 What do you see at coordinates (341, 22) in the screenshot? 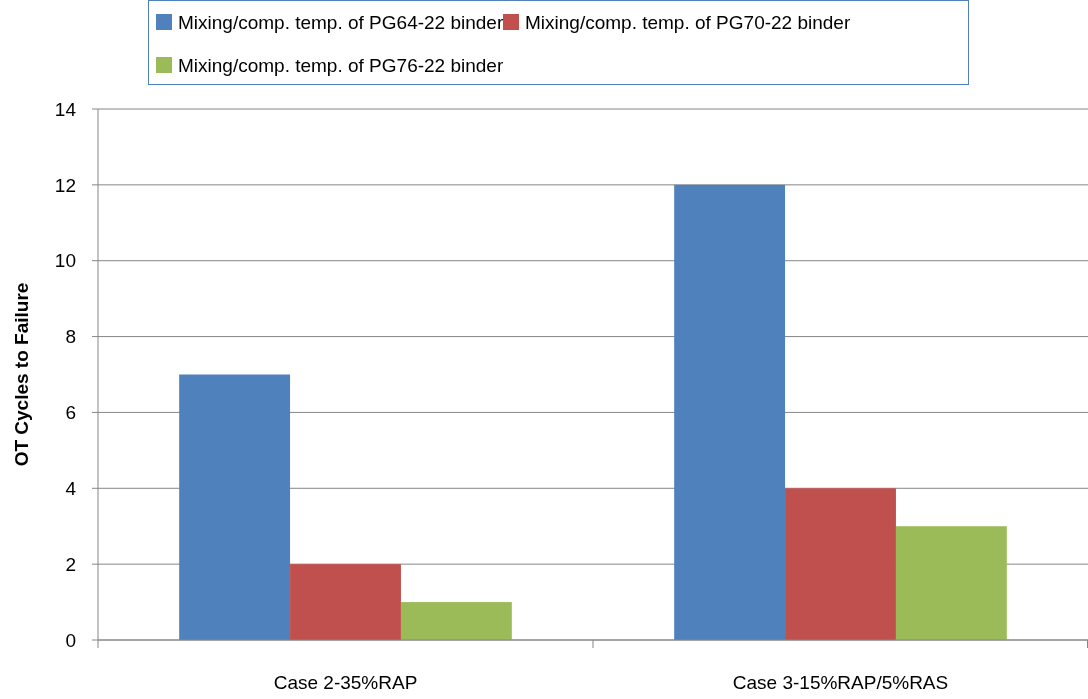
I see `legend-label: Mixing/comp. temp. of PG64-22 binder` at bounding box center [341, 22].